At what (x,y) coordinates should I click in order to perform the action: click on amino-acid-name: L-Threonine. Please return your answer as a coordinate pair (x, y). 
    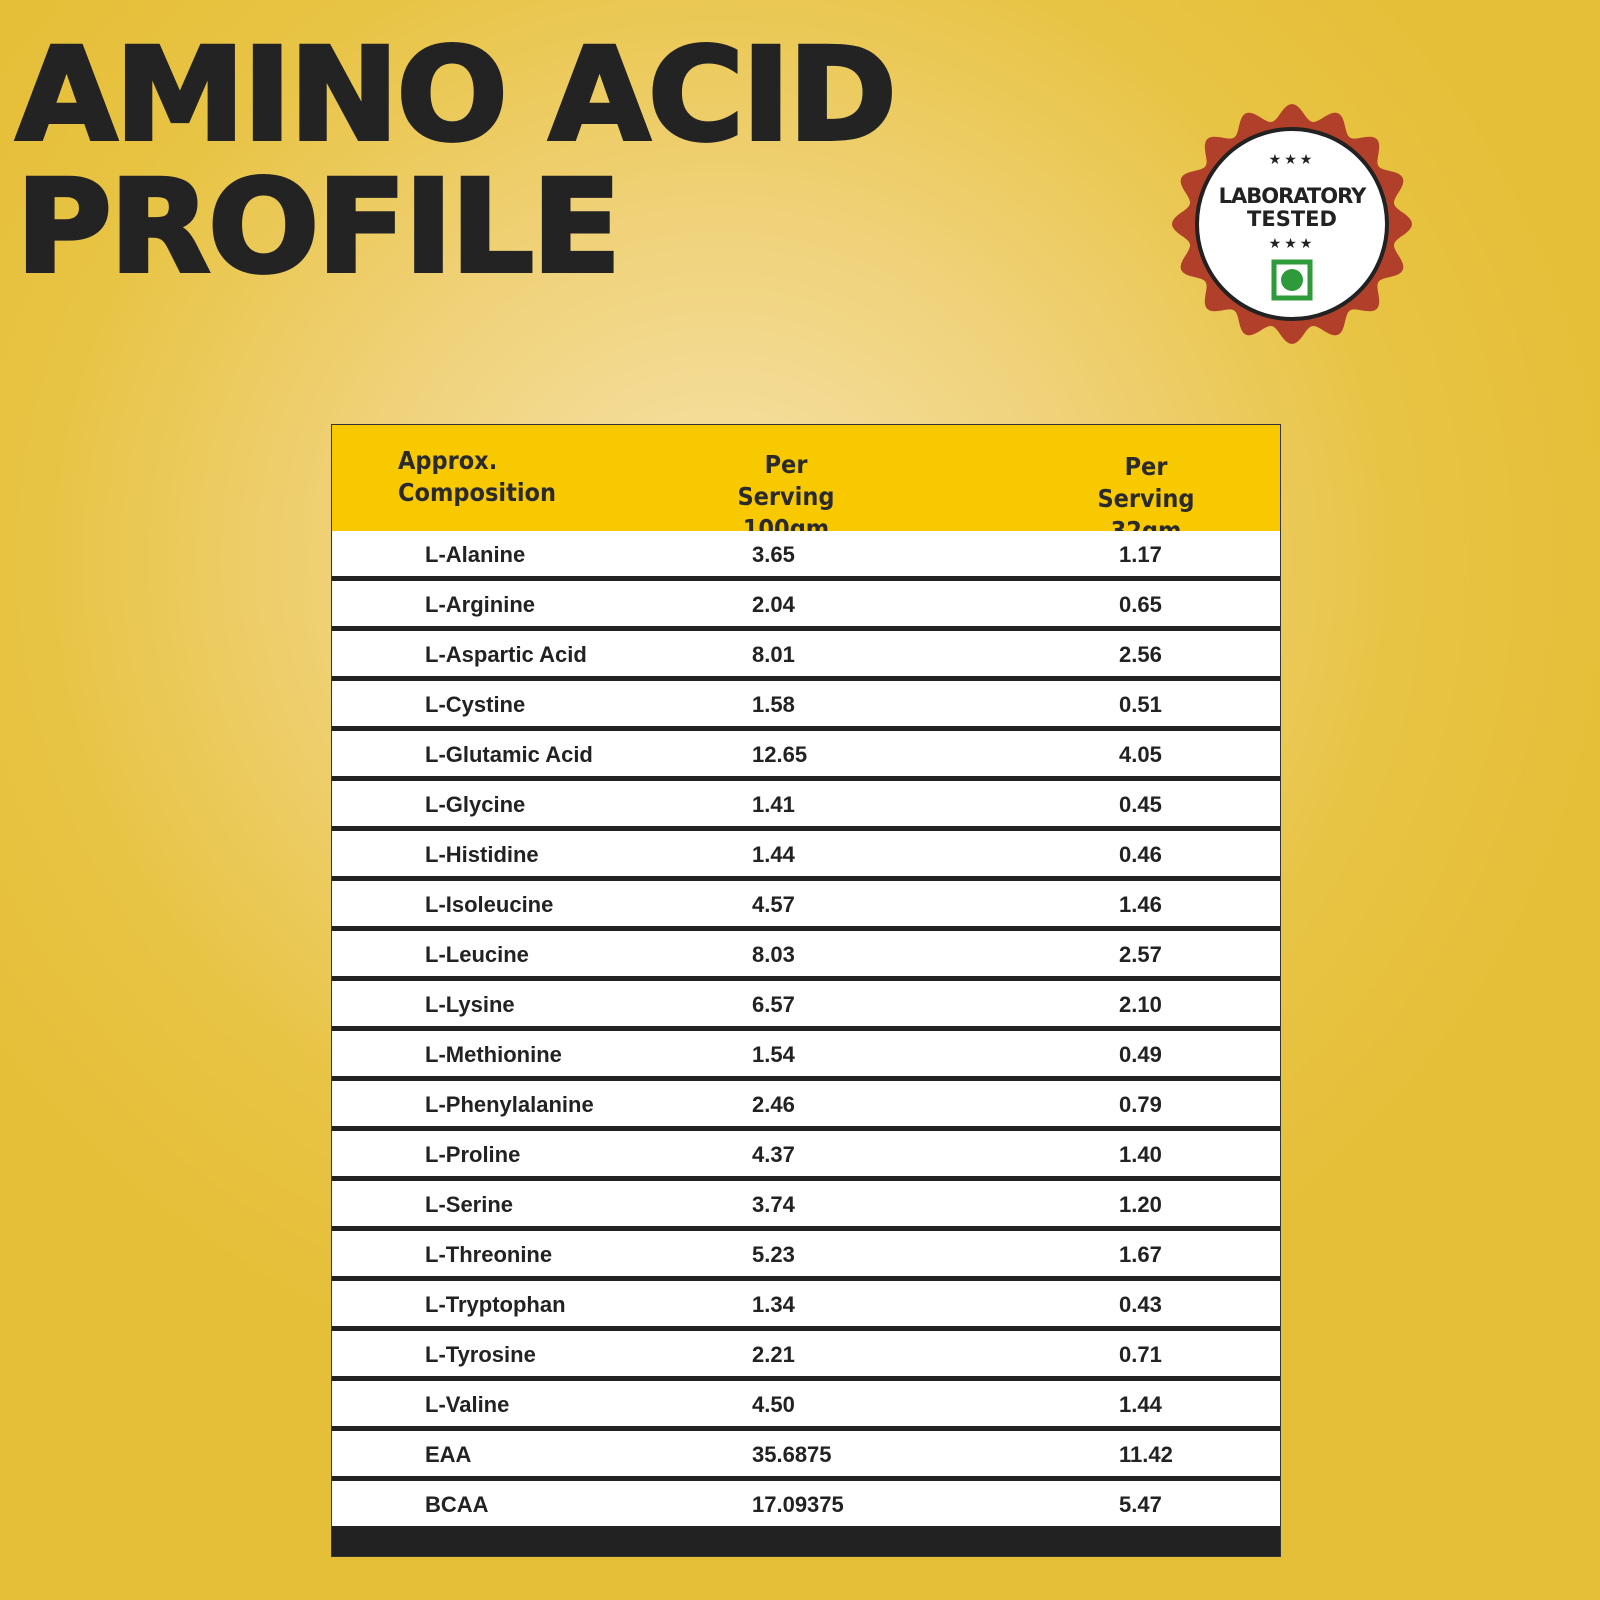
    Looking at the image, I should click on (489, 1254).